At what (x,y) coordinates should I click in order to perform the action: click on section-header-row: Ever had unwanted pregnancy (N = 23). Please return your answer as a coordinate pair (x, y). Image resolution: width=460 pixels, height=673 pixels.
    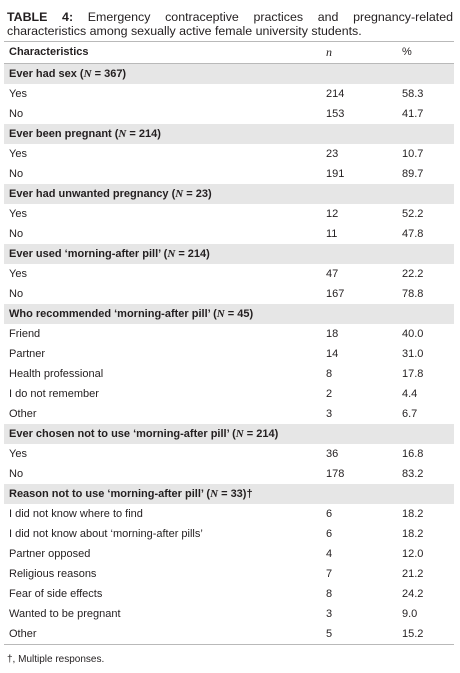
    Looking at the image, I should click on (229, 194).